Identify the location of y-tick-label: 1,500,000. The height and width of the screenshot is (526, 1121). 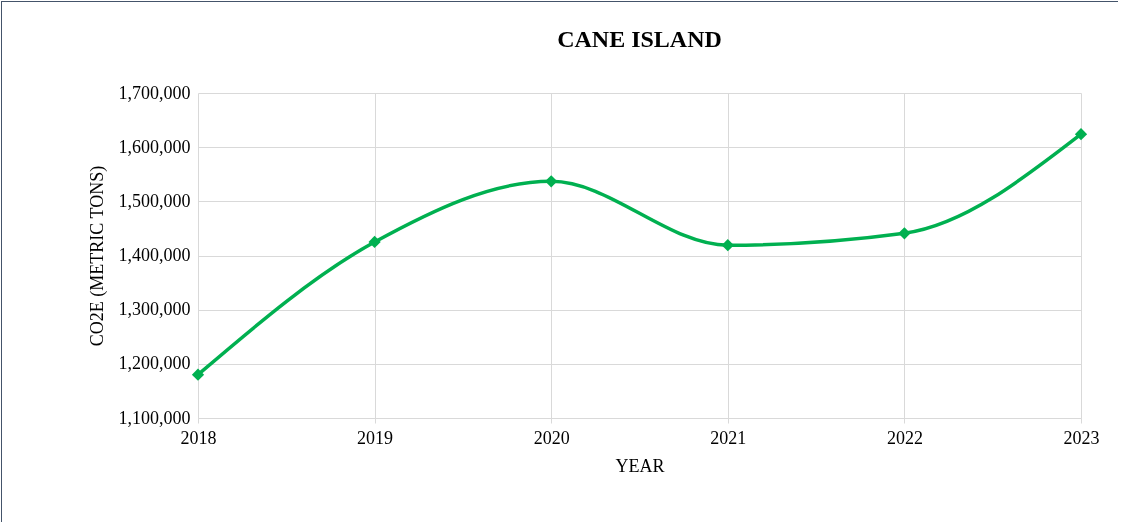
(154, 200).